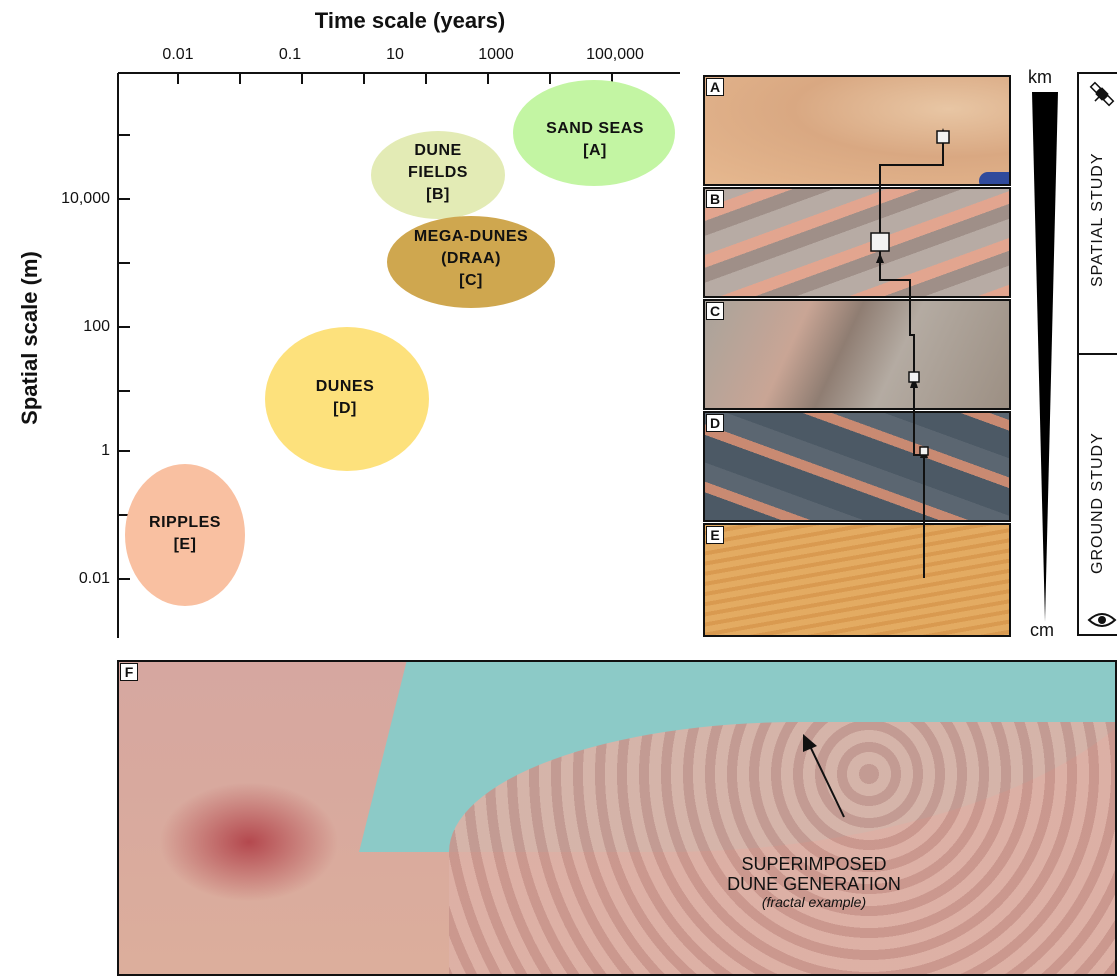 This screenshot has height=976, width=1117. What do you see at coordinates (857, 580) in the screenshot?
I see `panel-e: E` at bounding box center [857, 580].